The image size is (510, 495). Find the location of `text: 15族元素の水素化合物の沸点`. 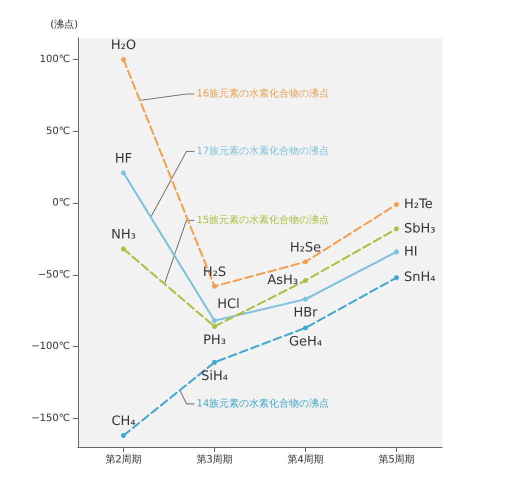

text: 15族元素の水素化合物の沸点 is located at coordinates (263, 220).